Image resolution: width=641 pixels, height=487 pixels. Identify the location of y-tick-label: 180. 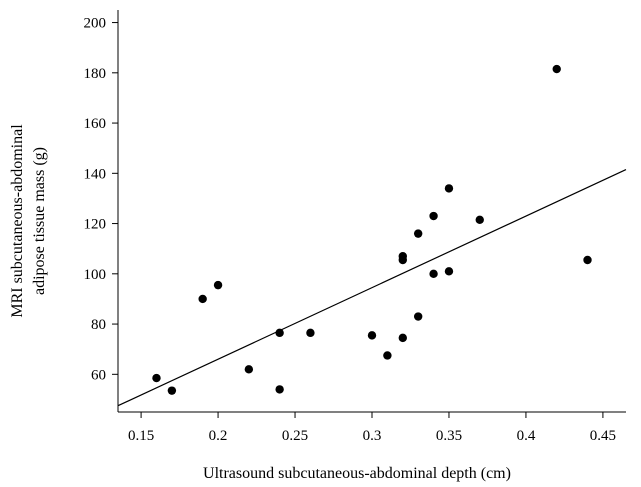
(95, 74).